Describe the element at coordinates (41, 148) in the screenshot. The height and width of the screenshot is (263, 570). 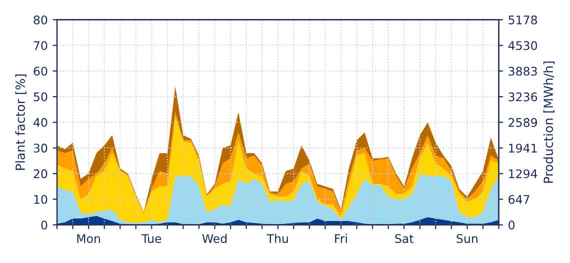
I see `y-tick-label: 30` at that location.